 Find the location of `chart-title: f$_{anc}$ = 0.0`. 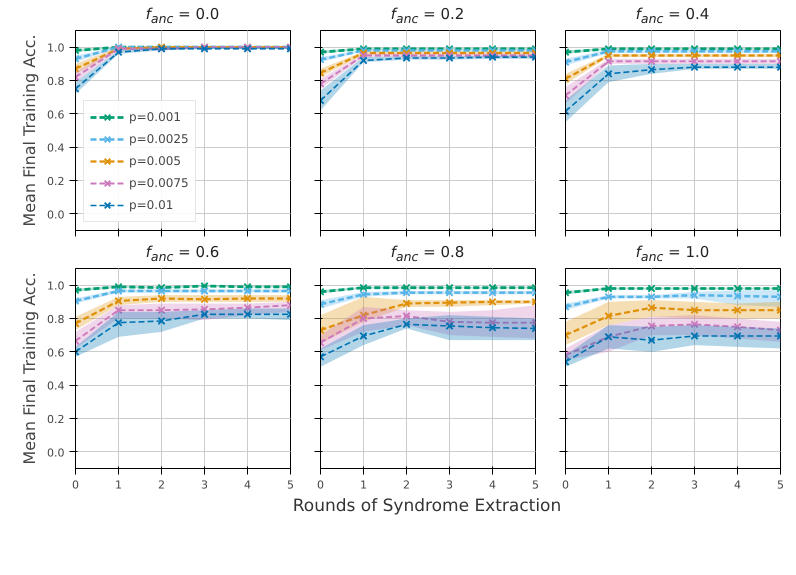

chart-title: f$_{anc}$ = 0.0 is located at coordinates (183, 16).